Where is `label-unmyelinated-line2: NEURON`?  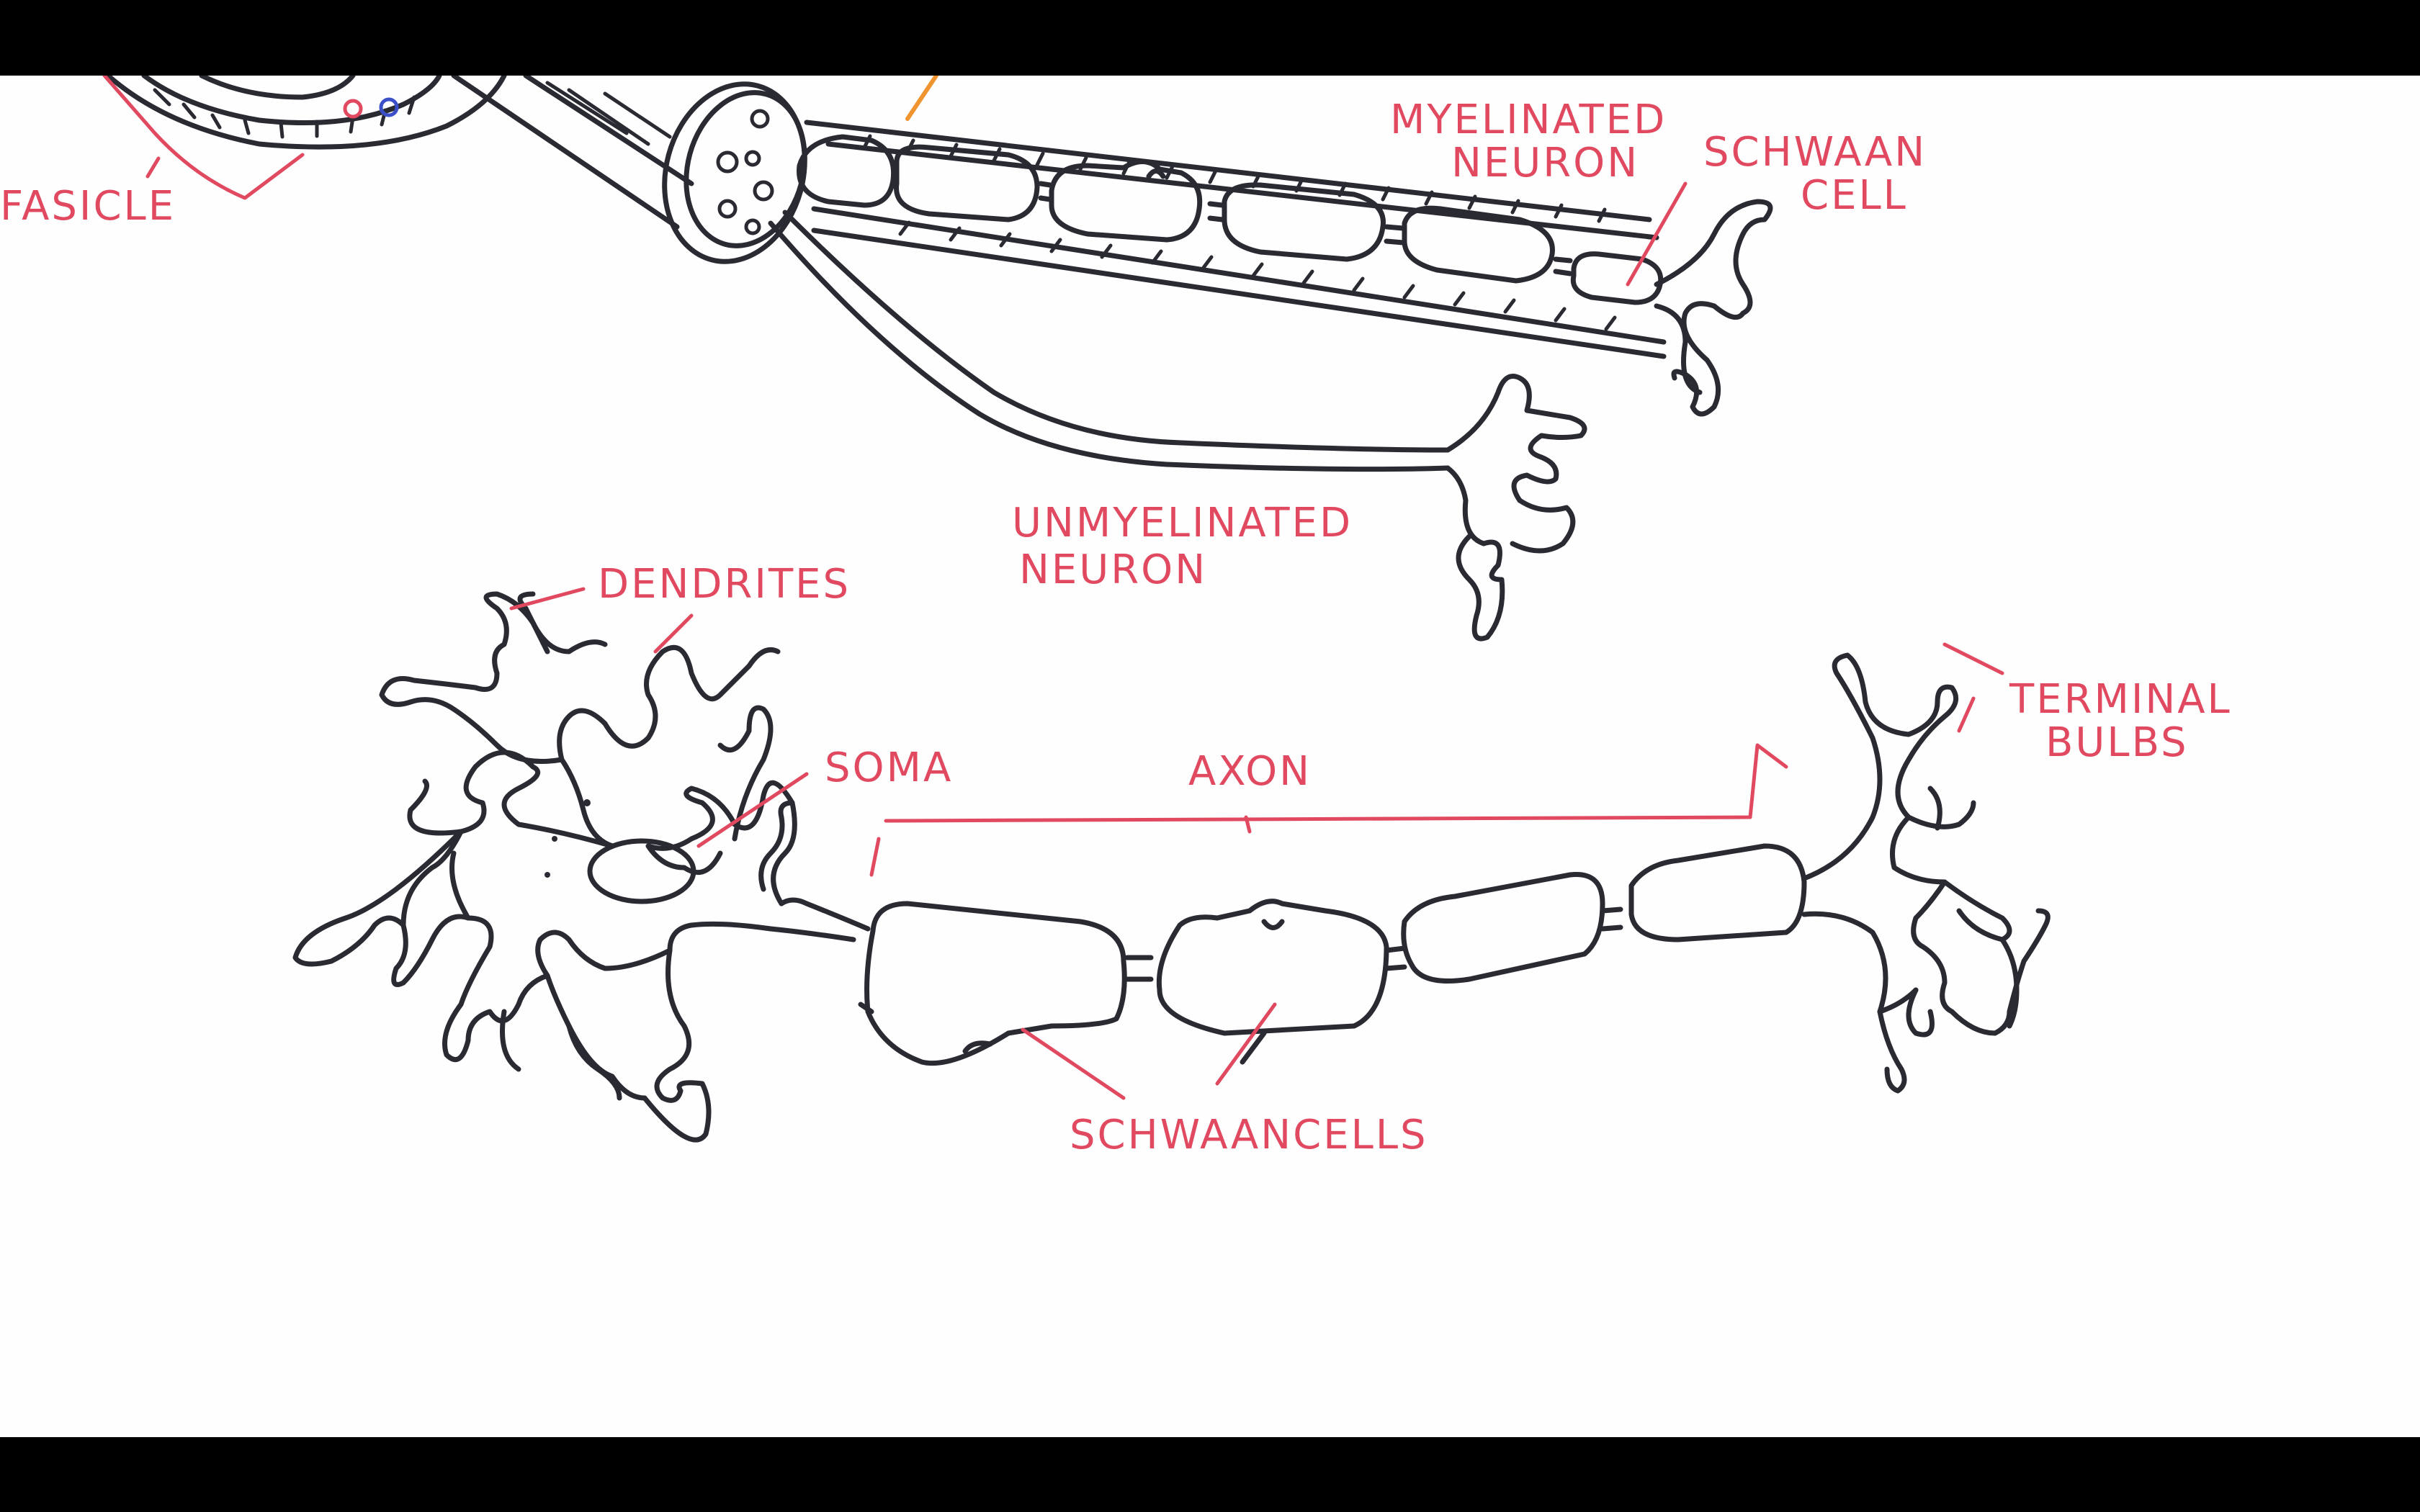 label-unmyelinated-line2: NEURON is located at coordinates (1113, 569).